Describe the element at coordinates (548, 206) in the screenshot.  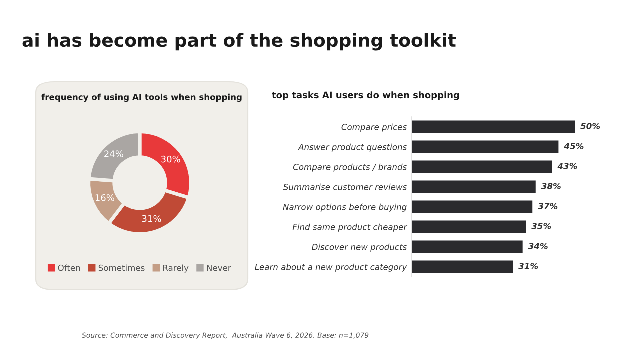
I see `data-label: 37%` at that location.